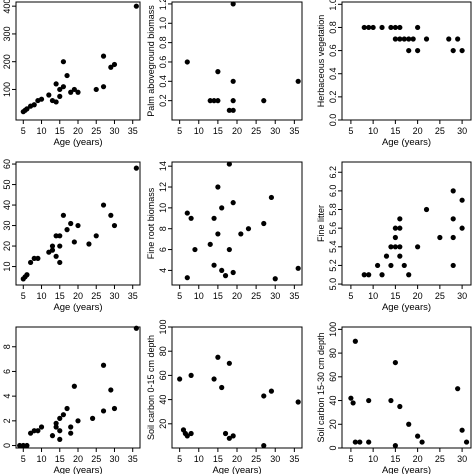 This screenshot has width=474, height=474. I want to click on y-tick-label: 60, so click(163, 375).